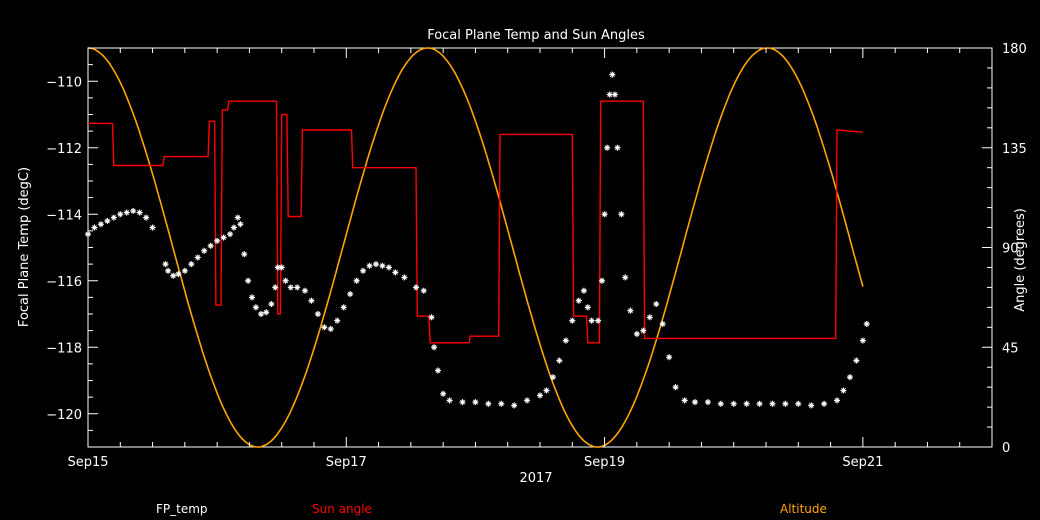 The height and width of the screenshot is (520, 1040). I want to click on y-tick-label-right: 180, so click(1014, 49).